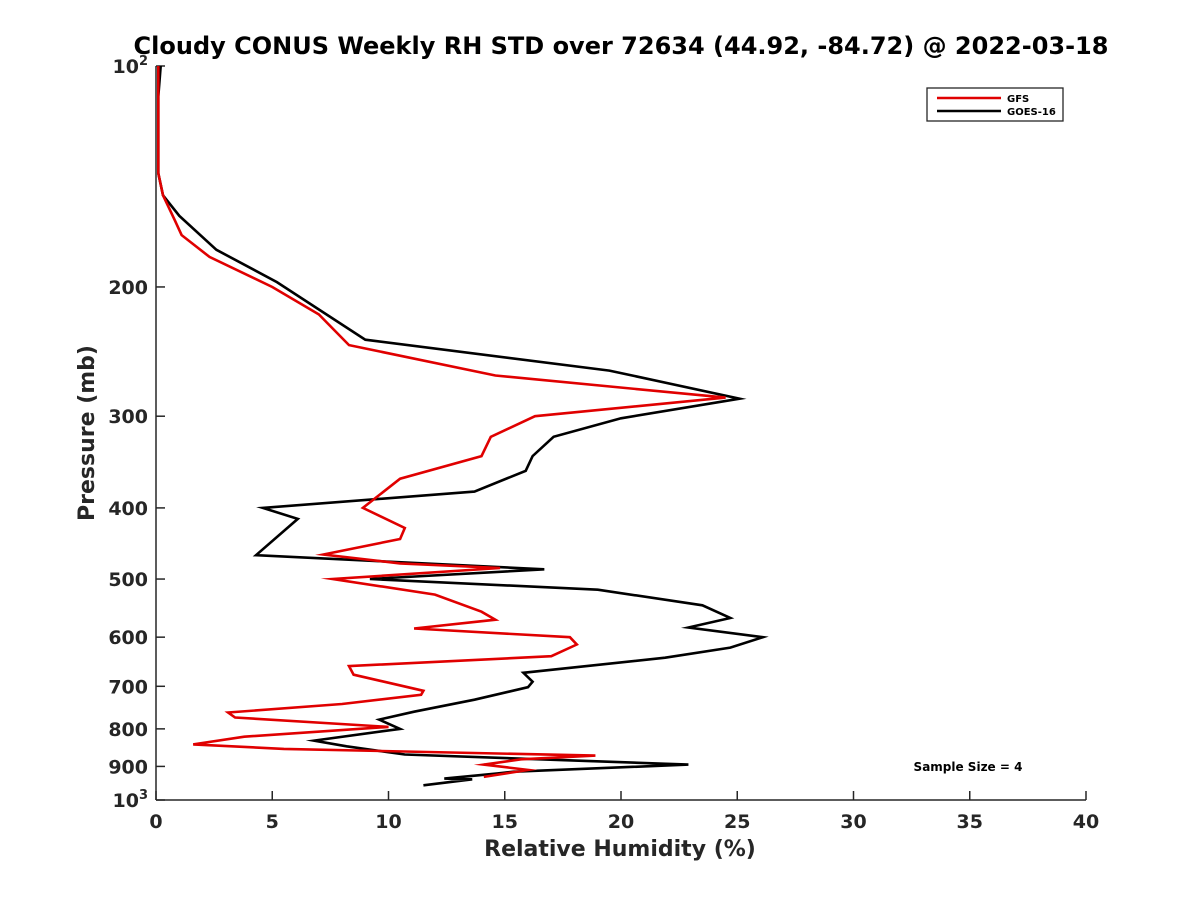 The width and height of the screenshot is (1200, 900). Describe the element at coordinates (1031, 112) in the screenshot. I see `legend-label: GOES-16` at that location.